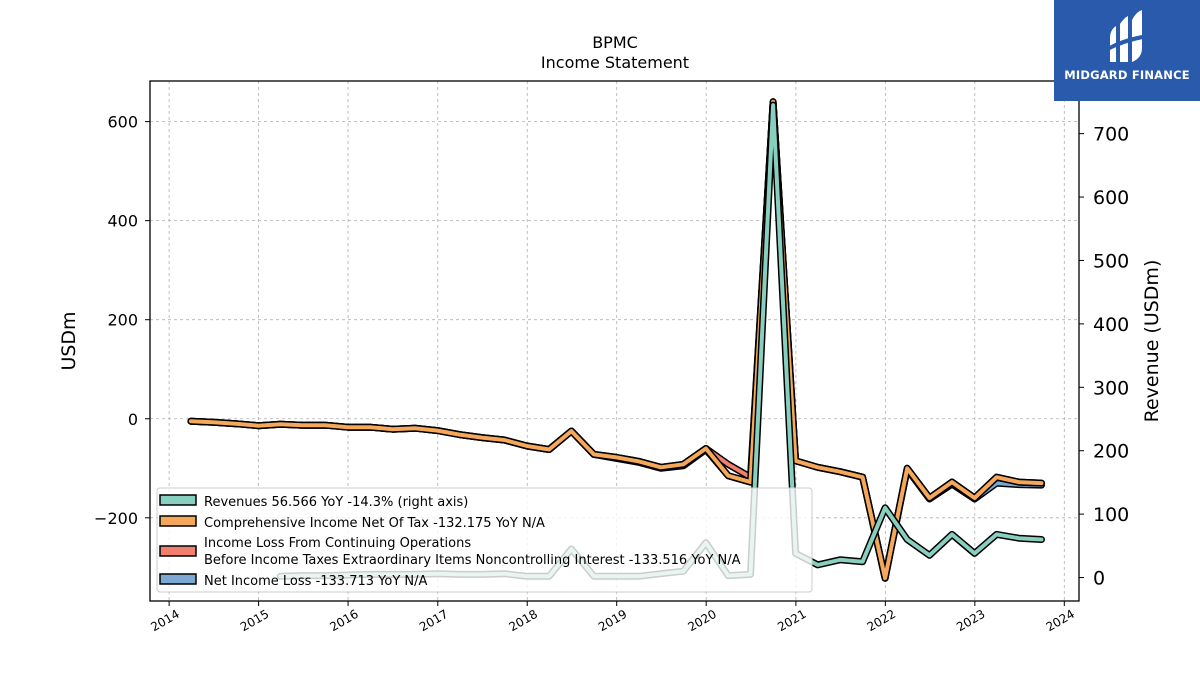  Describe the element at coordinates (336, 502) in the screenshot. I see `legend-label: Revenues 56.566 YoY -14.3% (right axis)` at that location.